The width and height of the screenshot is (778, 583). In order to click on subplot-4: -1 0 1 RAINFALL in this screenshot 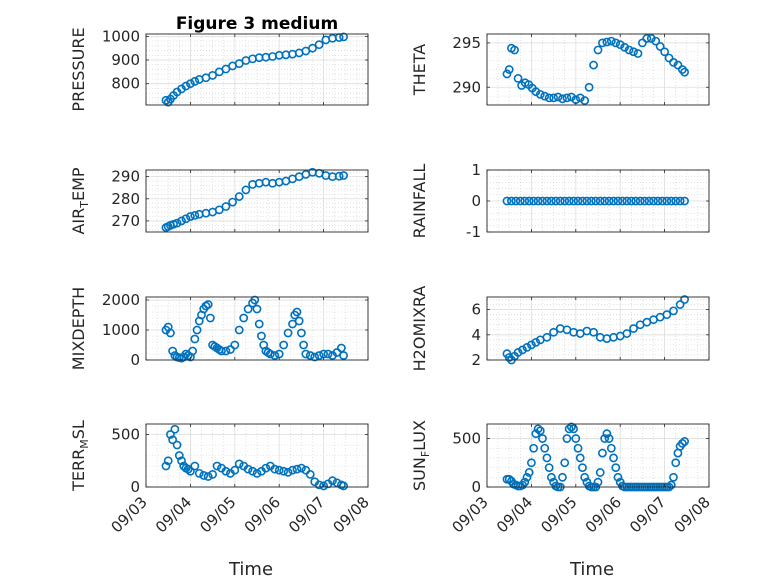, I will do `click(560, 201)`.